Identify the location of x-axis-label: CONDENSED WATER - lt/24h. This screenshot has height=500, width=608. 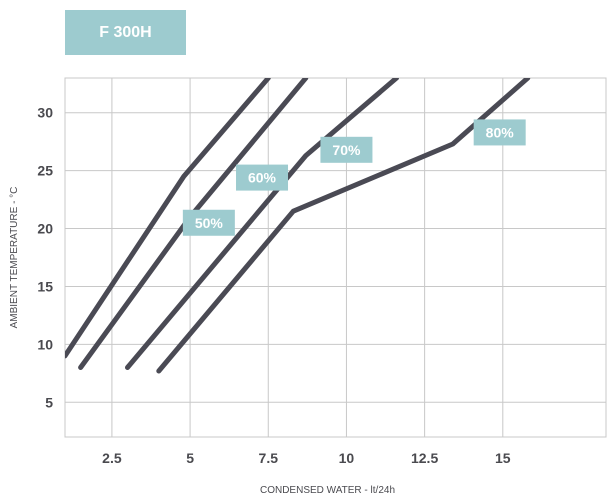
(327, 490).